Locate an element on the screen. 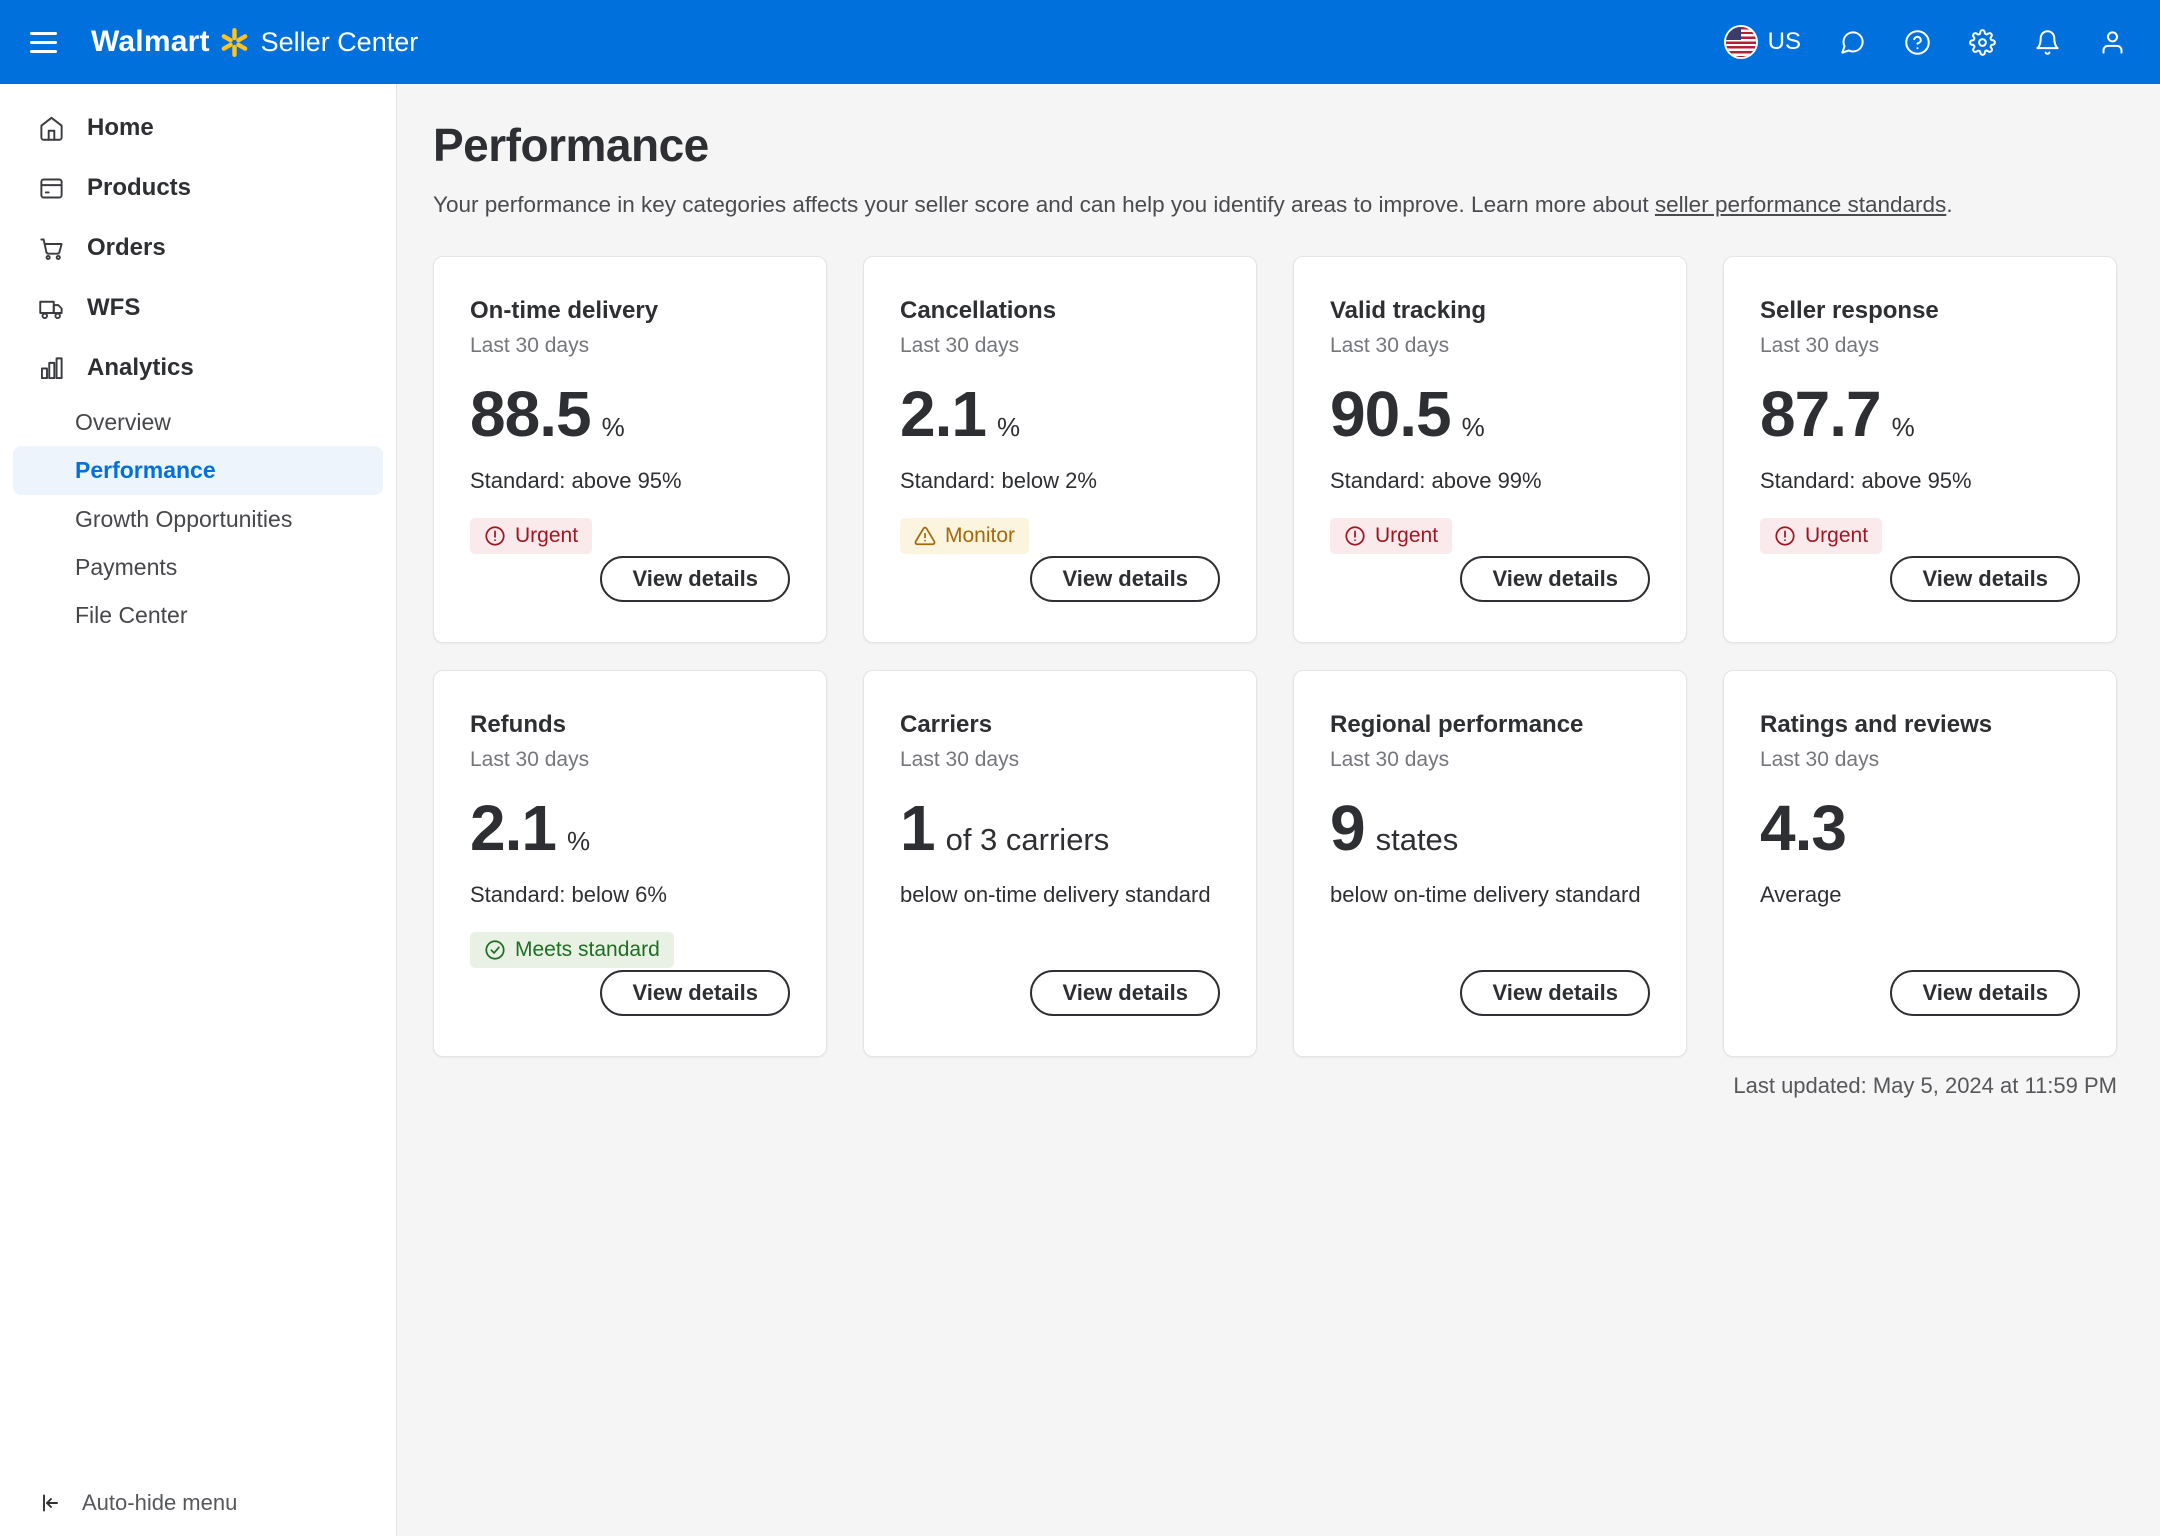  sidebar-subitem-label: Performance is located at coordinates (145, 470).